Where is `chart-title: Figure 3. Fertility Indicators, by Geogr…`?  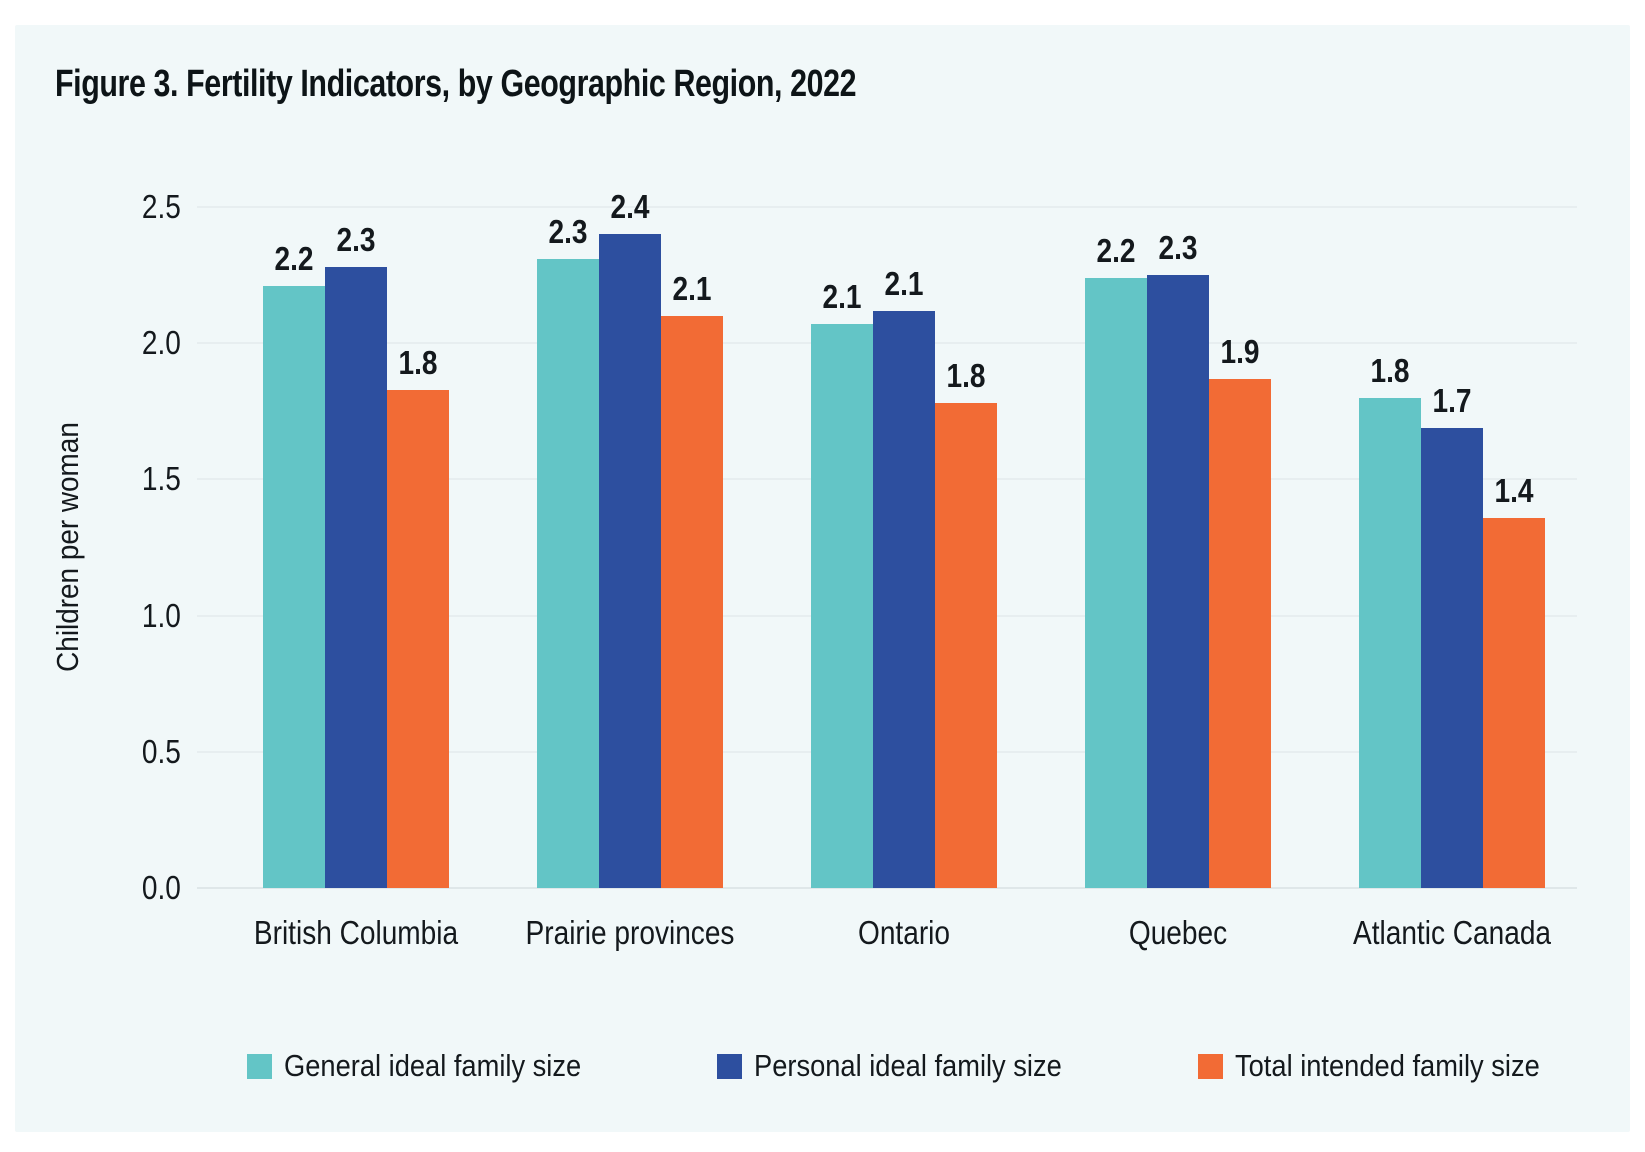 chart-title: Figure 3. Fertility Indicators, by Geogr… is located at coordinates (456, 84).